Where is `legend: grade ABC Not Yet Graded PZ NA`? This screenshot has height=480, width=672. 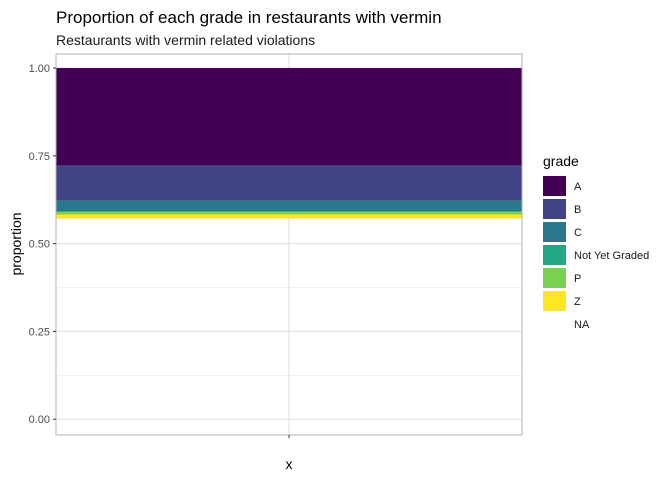 legend: grade ABC Not Yet Graded PZ NA is located at coordinates (596, 242).